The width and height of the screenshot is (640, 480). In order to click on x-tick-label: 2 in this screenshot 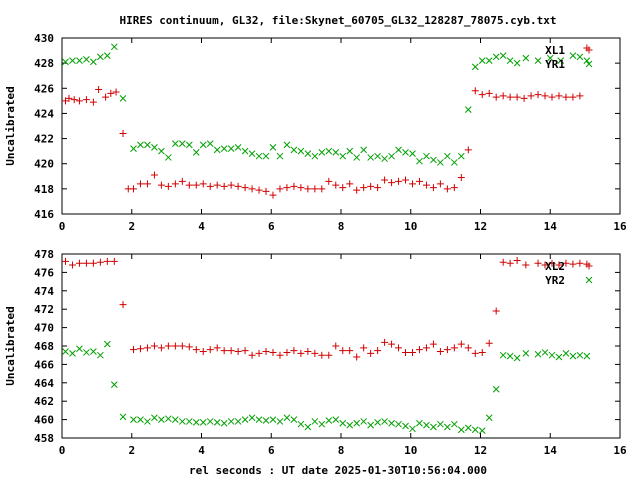, I will do `click(131, 450)`.